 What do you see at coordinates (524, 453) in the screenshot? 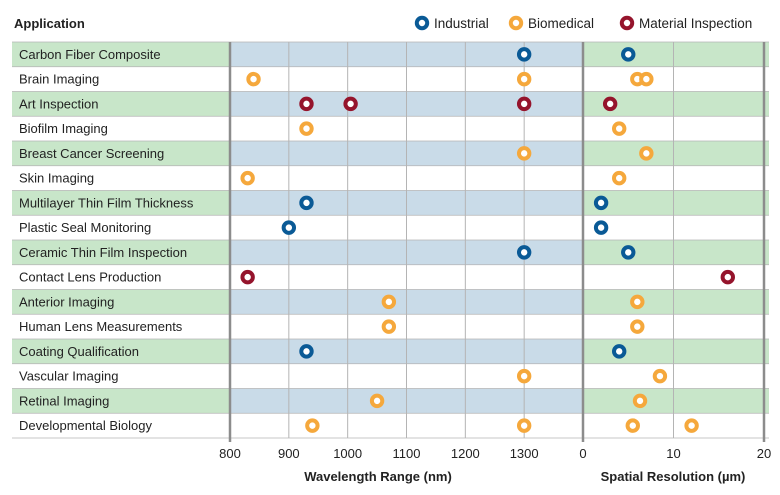
I see `tick-label-wavelength-1300: 1300` at bounding box center [524, 453].